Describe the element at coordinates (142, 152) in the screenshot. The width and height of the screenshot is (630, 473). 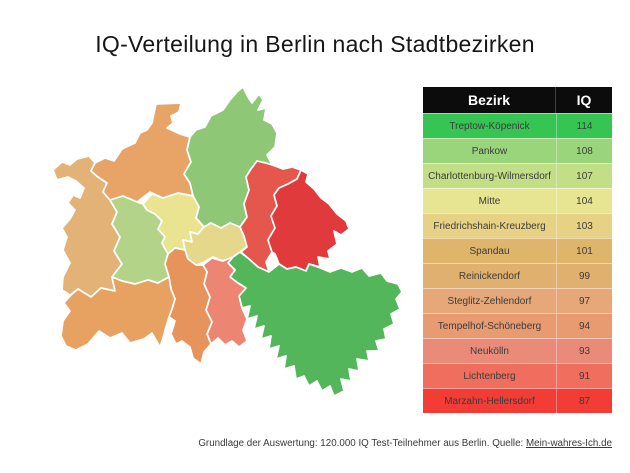
I see `map-district-reinickendorf: Reinickendorf – IQ 99` at that location.